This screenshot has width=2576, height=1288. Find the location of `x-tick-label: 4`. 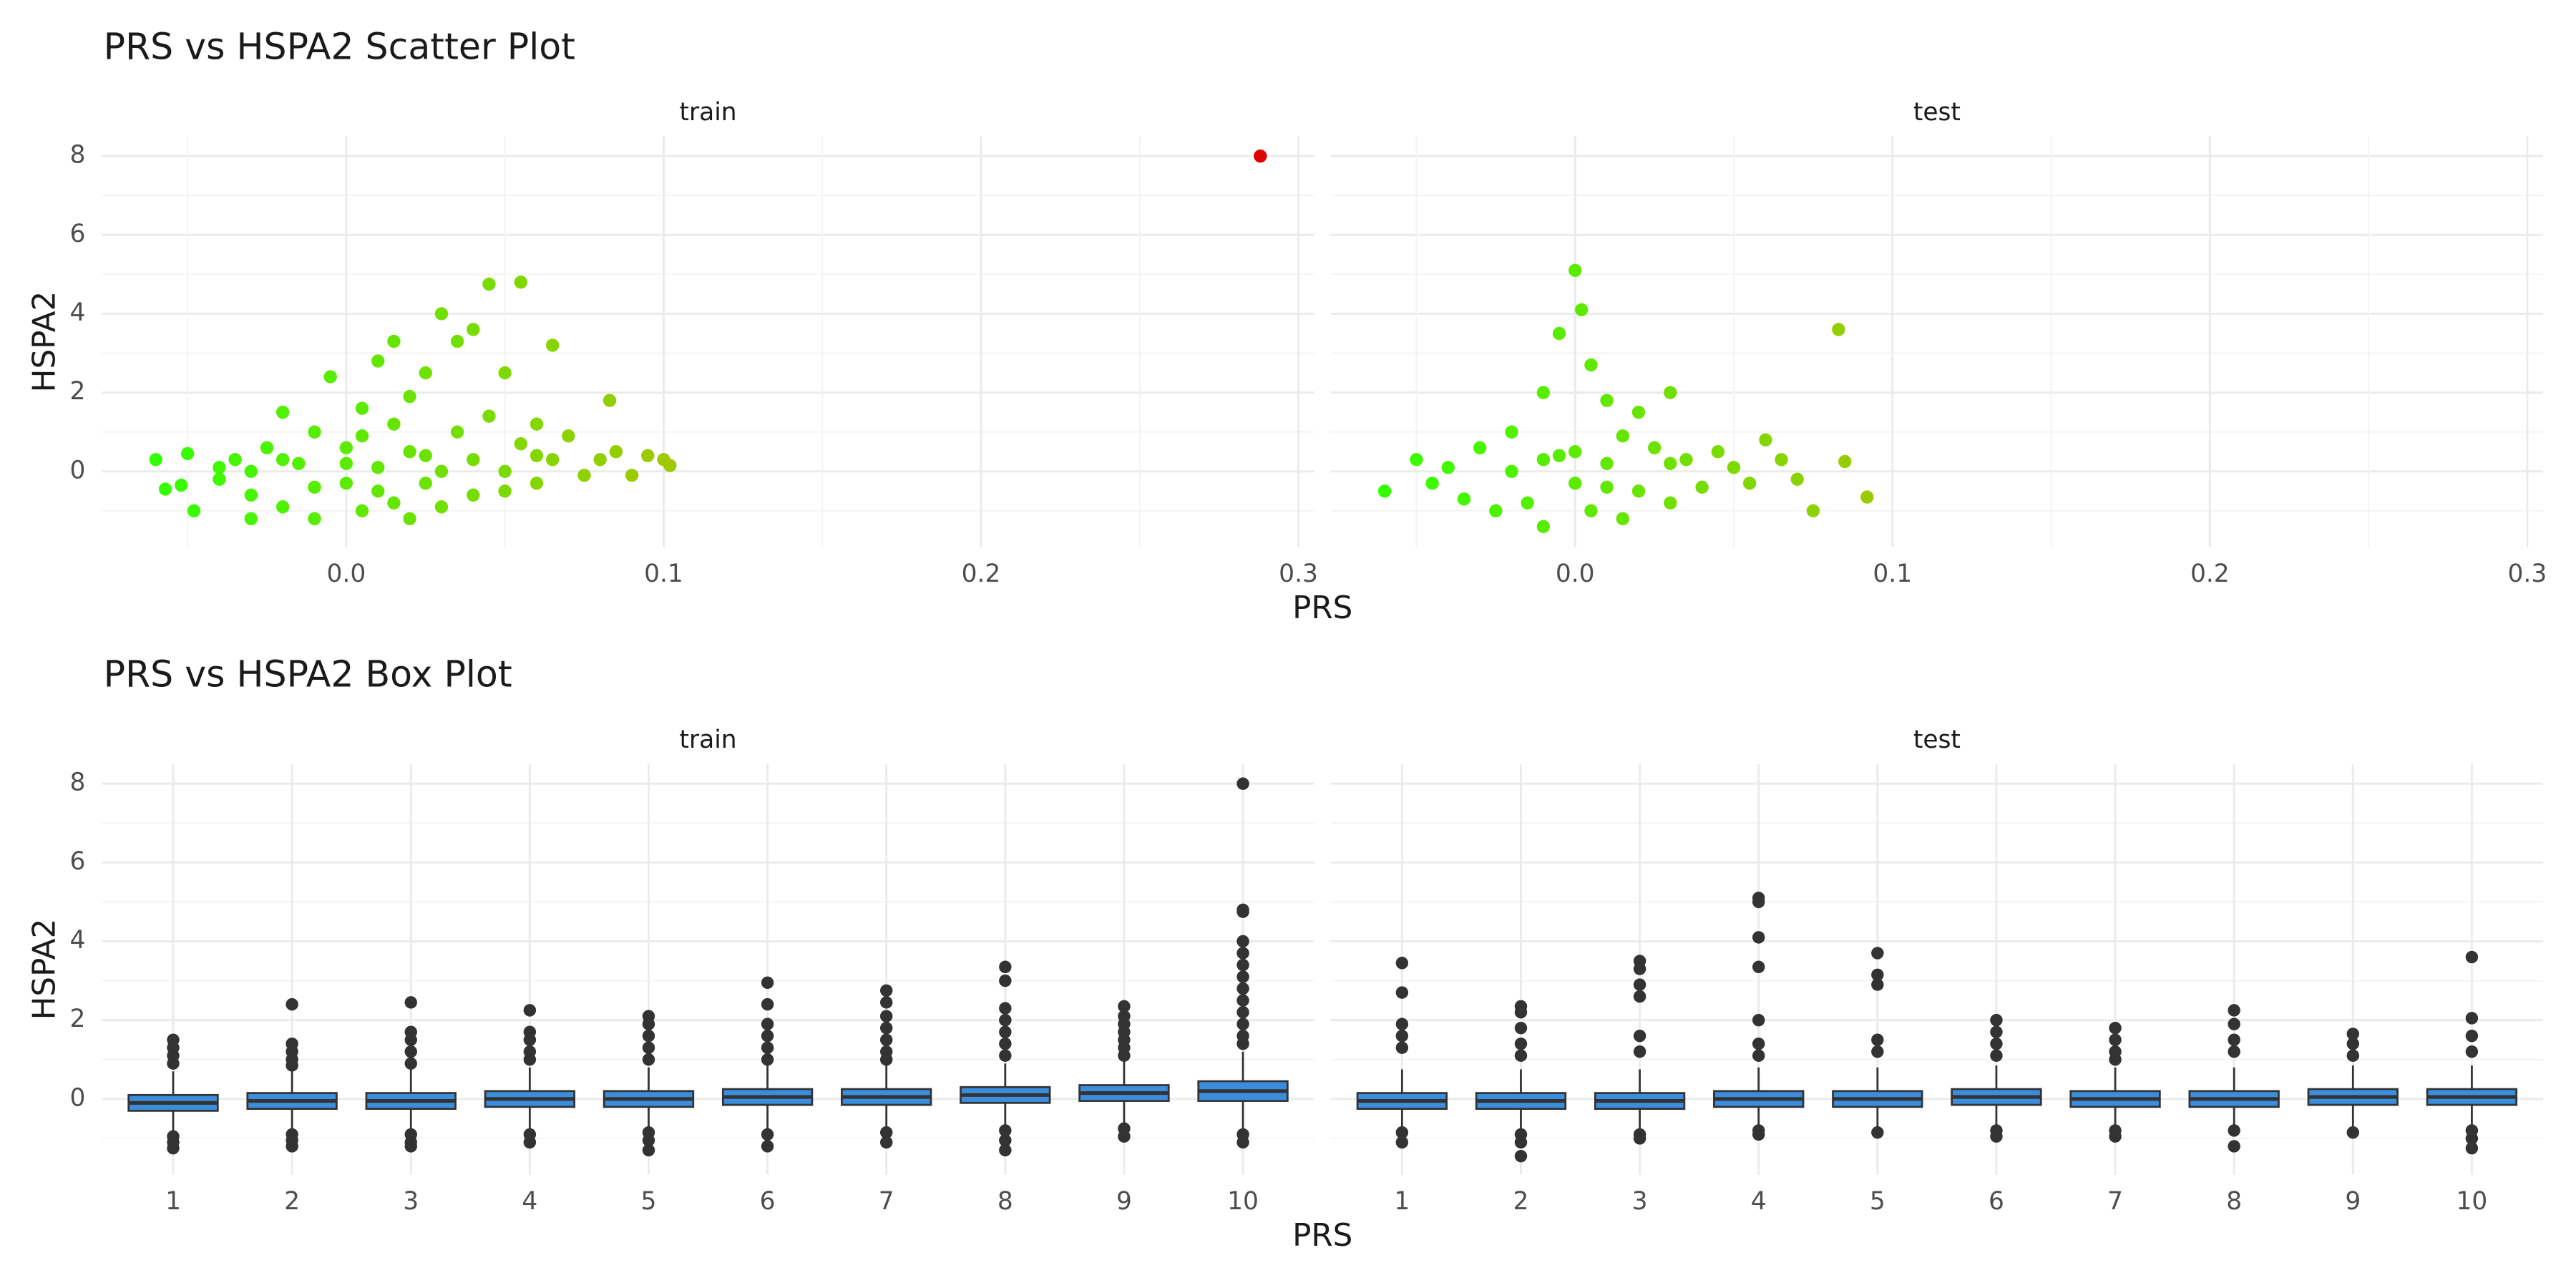

x-tick-label: 4 is located at coordinates (529, 1201).